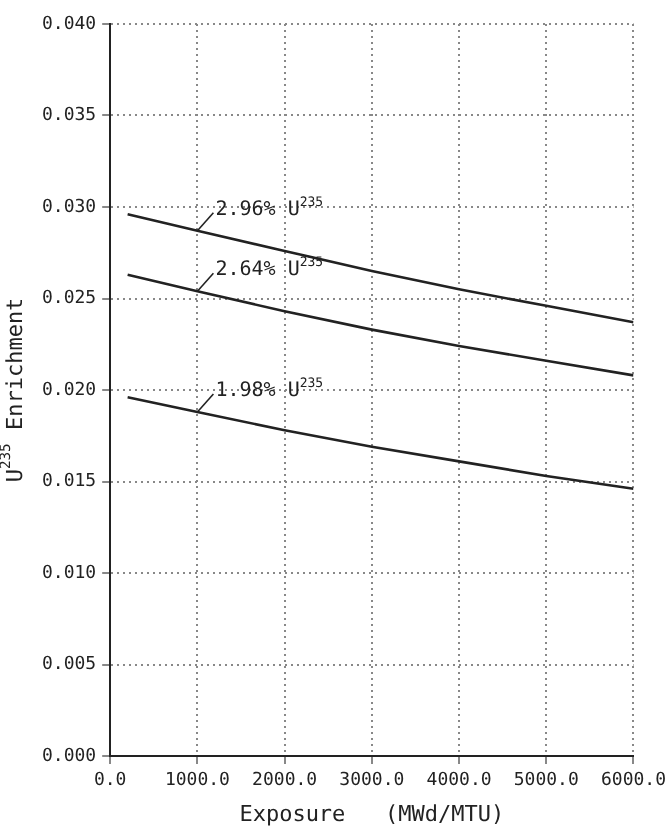 The width and height of the screenshot is (672, 840). Describe the element at coordinates (69, 207) in the screenshot. I see `y-tick-label: 0.030` at that location.